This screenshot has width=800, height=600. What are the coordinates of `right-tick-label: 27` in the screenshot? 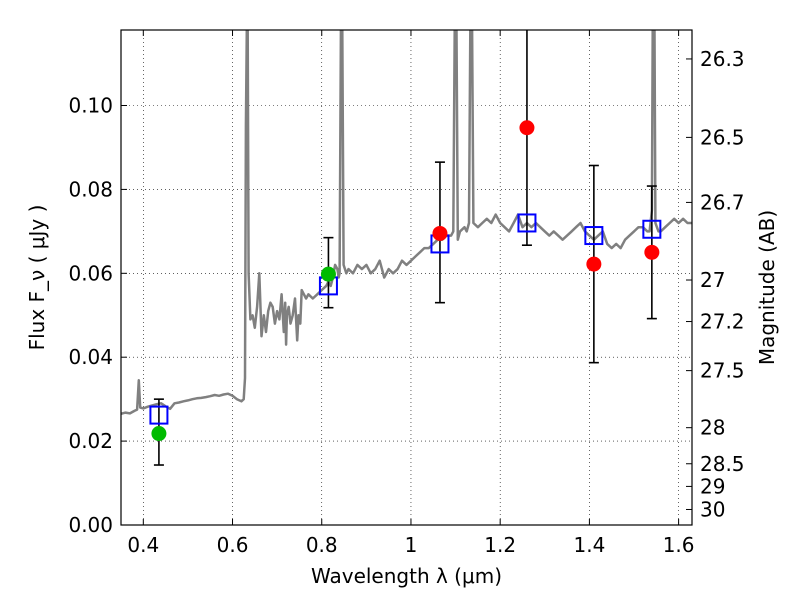 It's located at (712, 280).